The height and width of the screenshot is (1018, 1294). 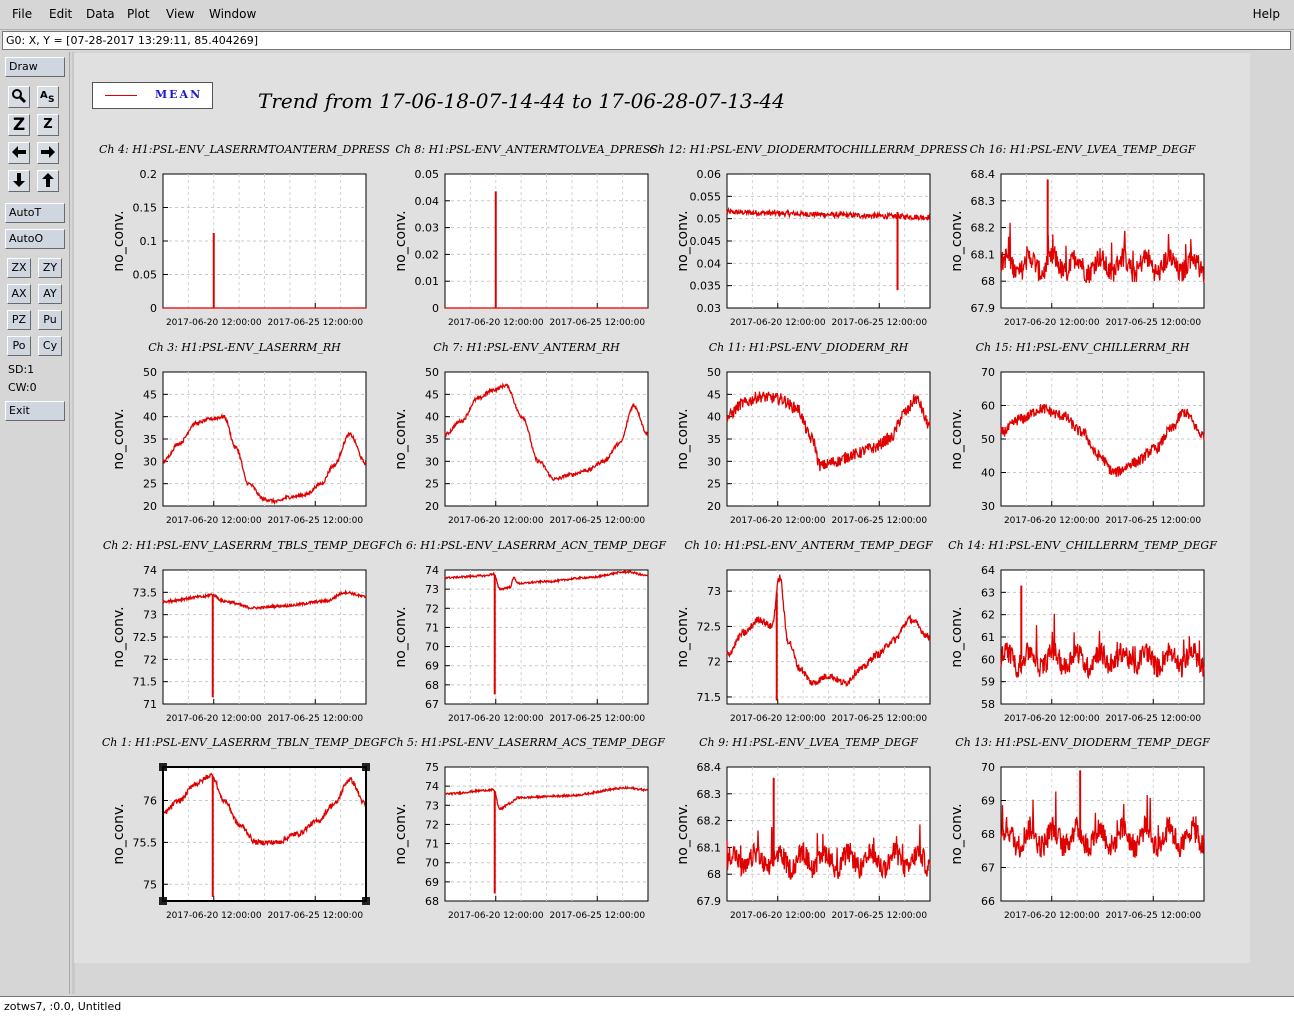 I want to click on plot-title: Ch 2: H1:PSL-ENV_LASERRM_TBLS_TEMP_DEGF, so click(x=245, y=545).